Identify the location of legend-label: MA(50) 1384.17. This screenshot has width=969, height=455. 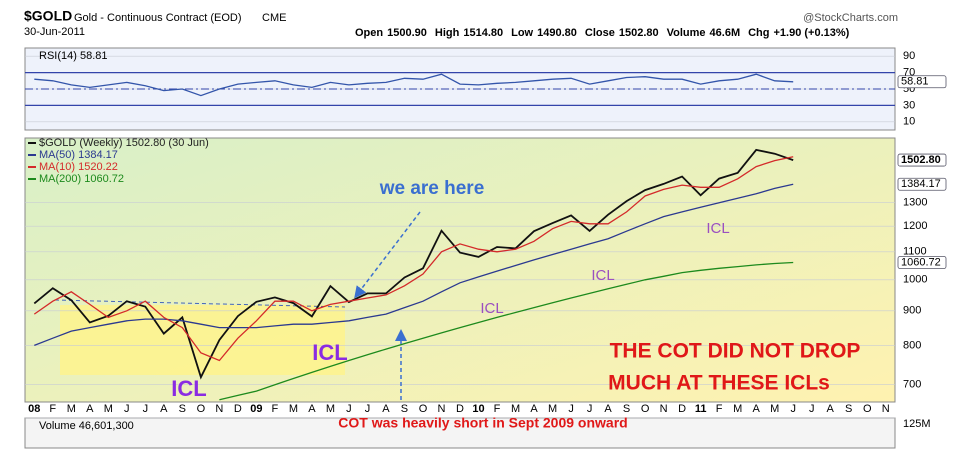
(78, 155).